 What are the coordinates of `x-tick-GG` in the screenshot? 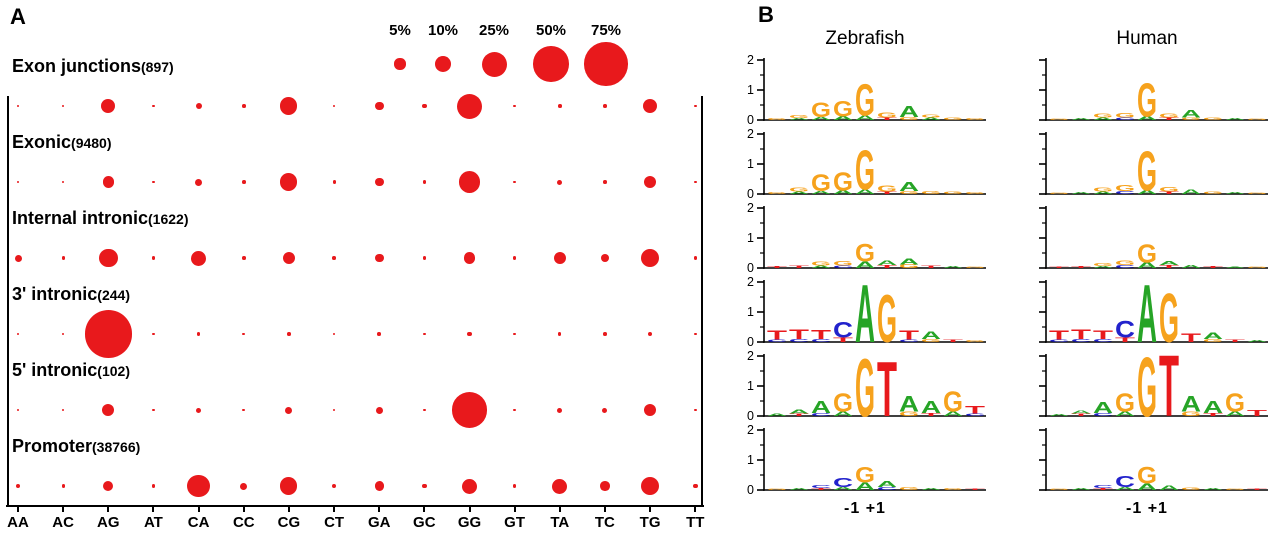 It's located at (469, 508).